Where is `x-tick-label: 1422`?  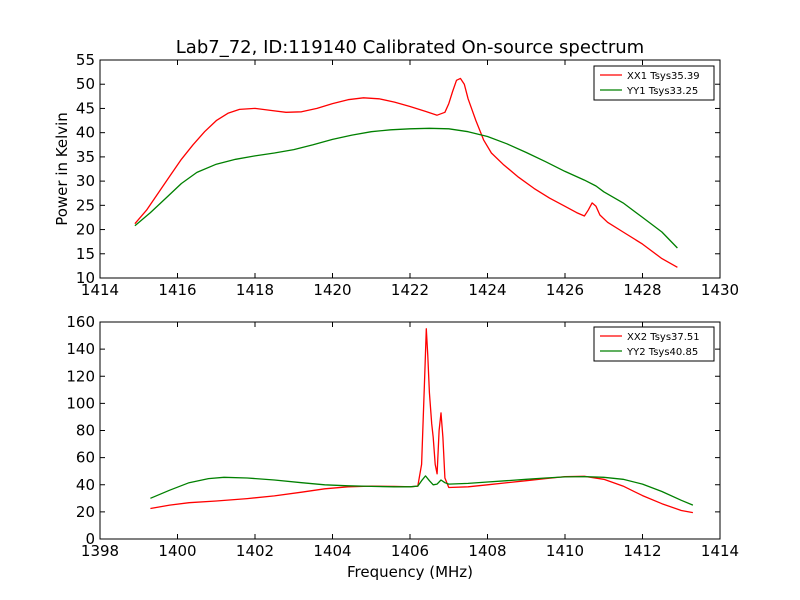 x-tick-label: 1422 is located at coordinates (410, 290).